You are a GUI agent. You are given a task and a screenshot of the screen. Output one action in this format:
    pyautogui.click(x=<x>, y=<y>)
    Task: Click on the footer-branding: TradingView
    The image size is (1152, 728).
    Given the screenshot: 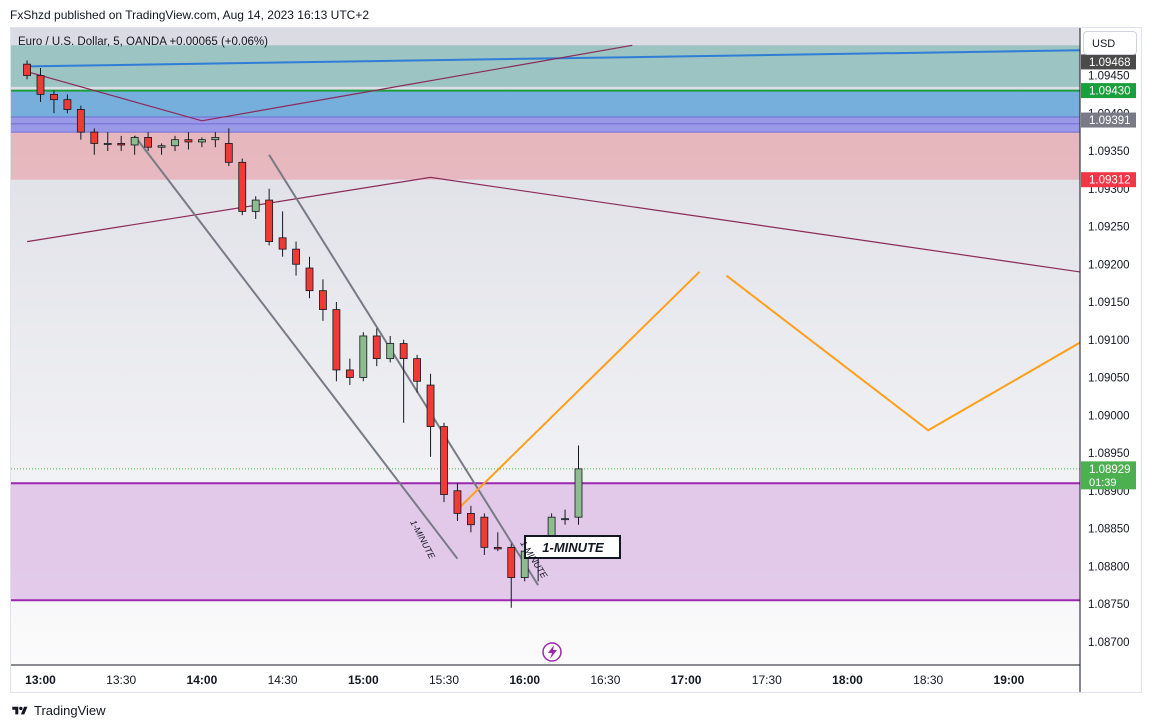 What is the action you would take?
    pyautogui.click(x=58, y=710)
    